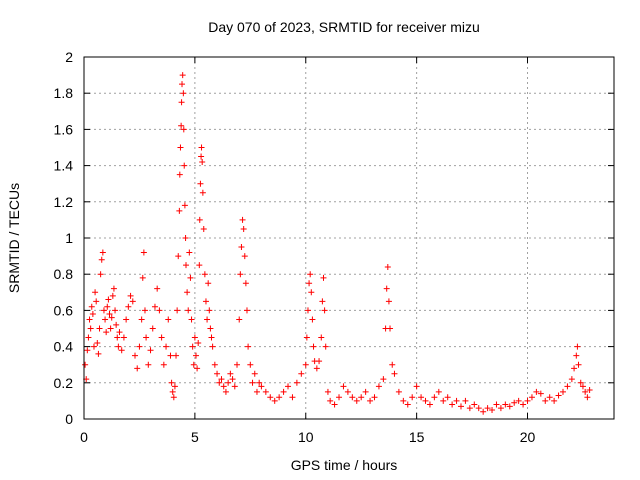 The image size is (640, 480). I want to click on x-tick-label: 20, so click(528, 437).